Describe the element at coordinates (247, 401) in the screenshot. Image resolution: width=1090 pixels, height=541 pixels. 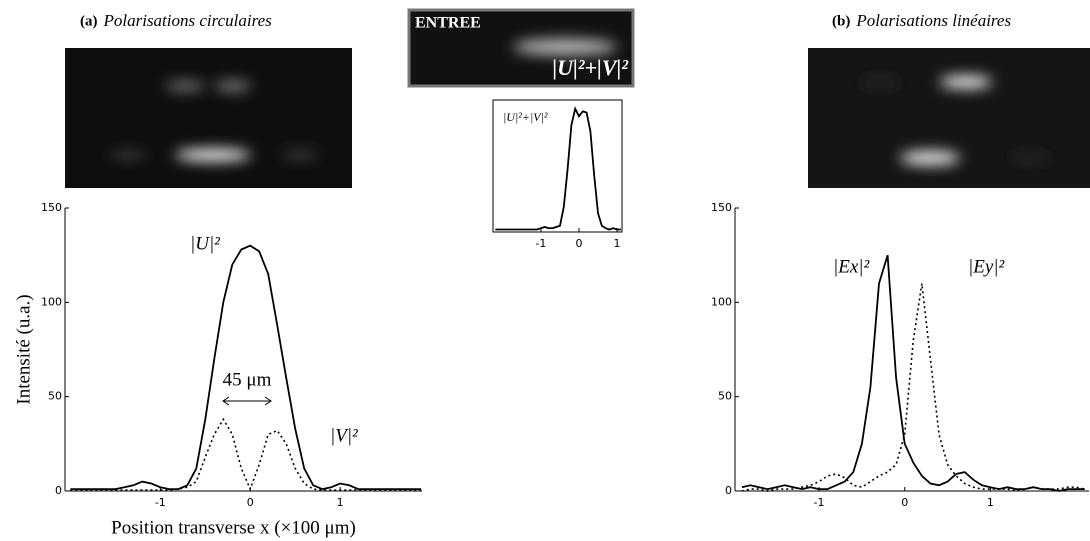
I see `annotation-arrow` at that location.